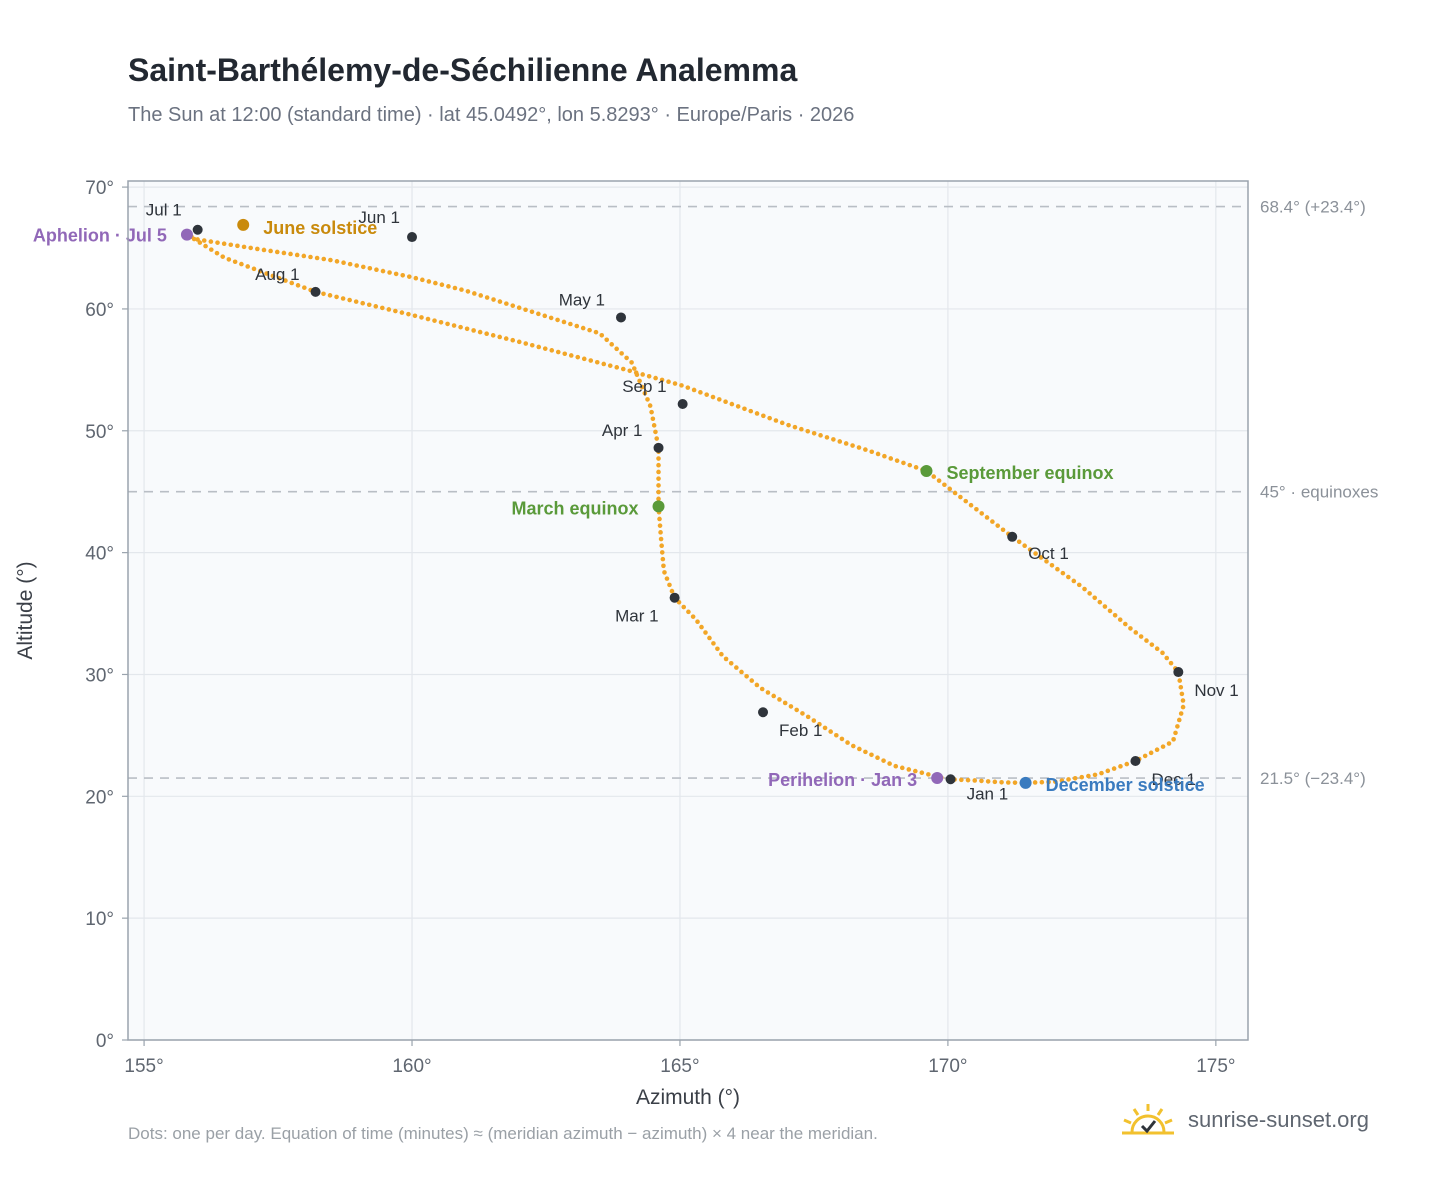 The image size is (1448, 1188). Describe the element at coordinates (1148, 1119) in the screenshot. I see `sun-logo-icon` at that location.